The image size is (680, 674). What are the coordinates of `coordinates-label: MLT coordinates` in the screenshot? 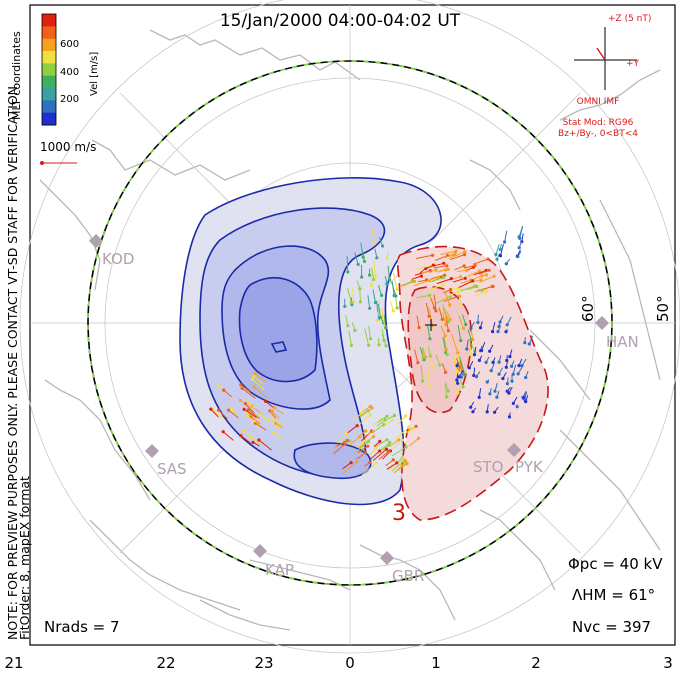 It's located at (16, 75).